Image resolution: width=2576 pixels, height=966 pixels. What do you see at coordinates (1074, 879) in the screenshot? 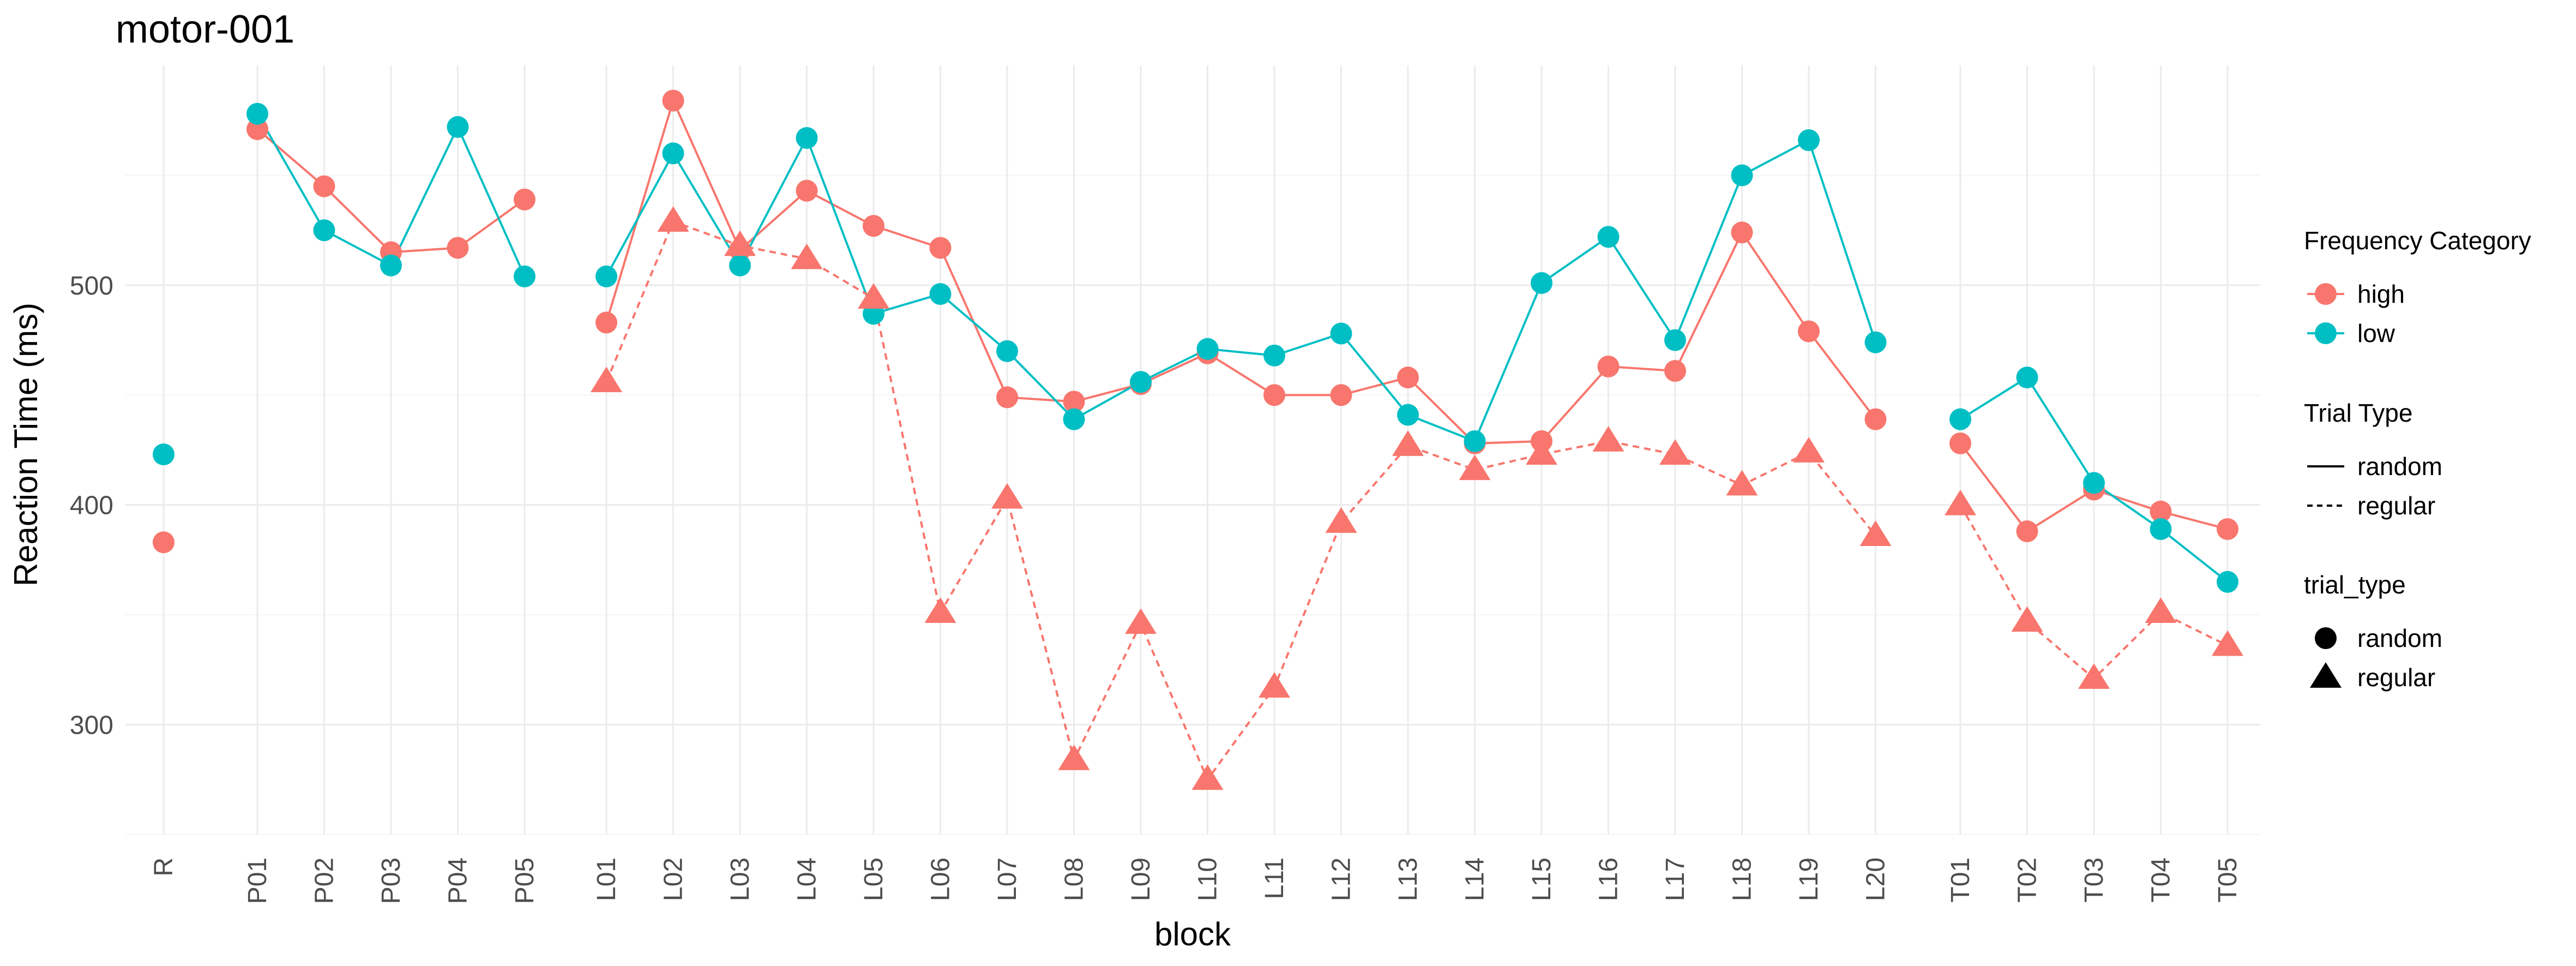
I see `x-tick-label: L08` at bounding box center [1074, 879].